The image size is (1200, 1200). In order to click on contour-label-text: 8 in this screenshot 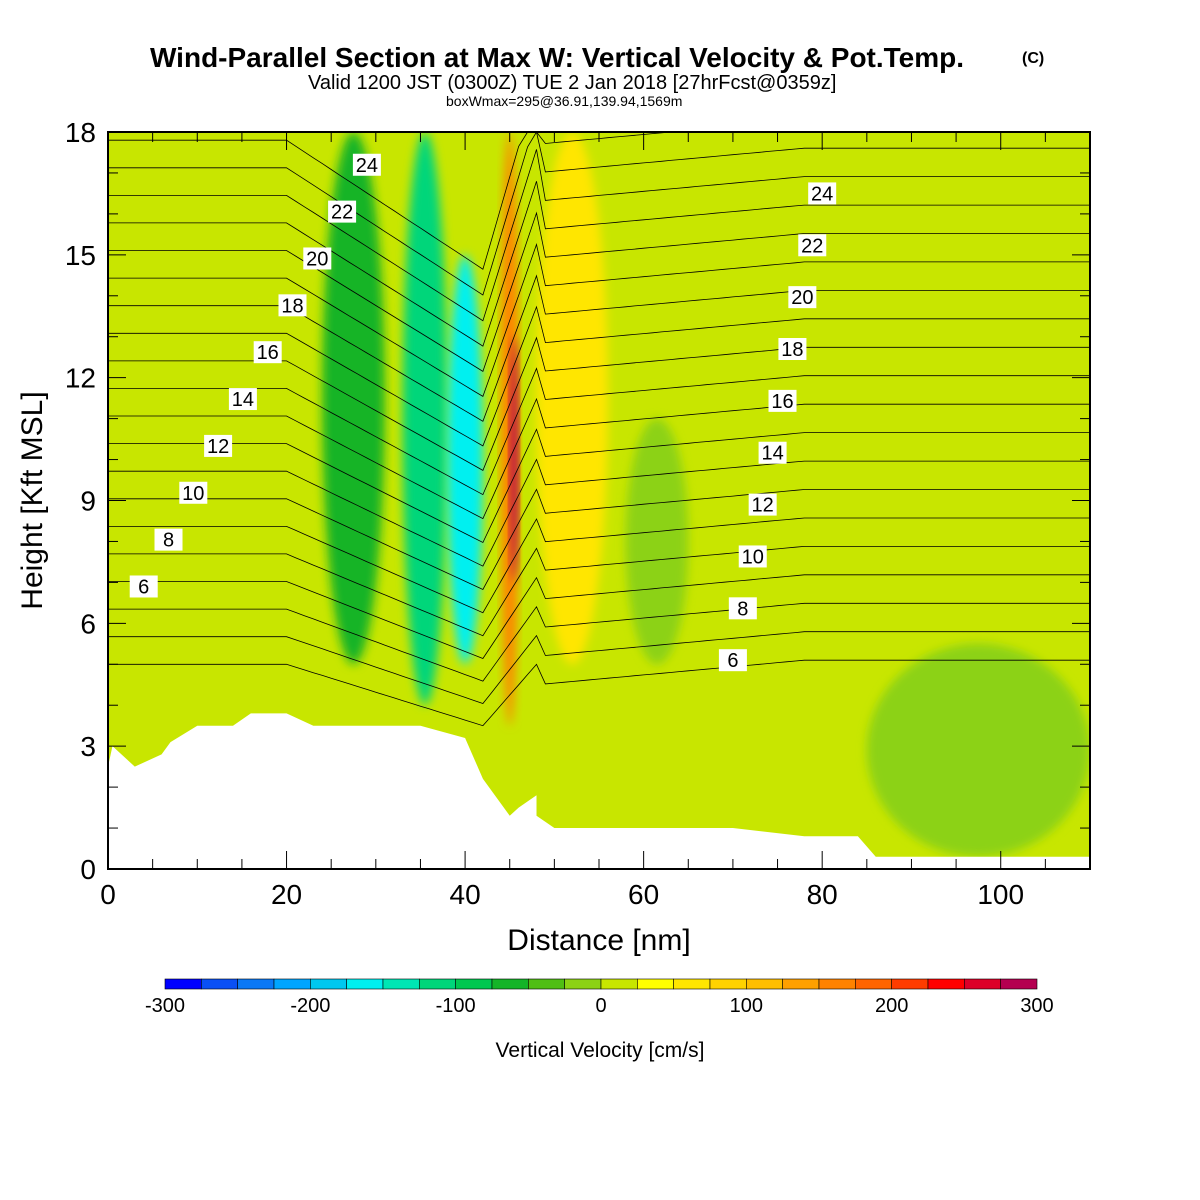, I will do `click(168, 541)`.